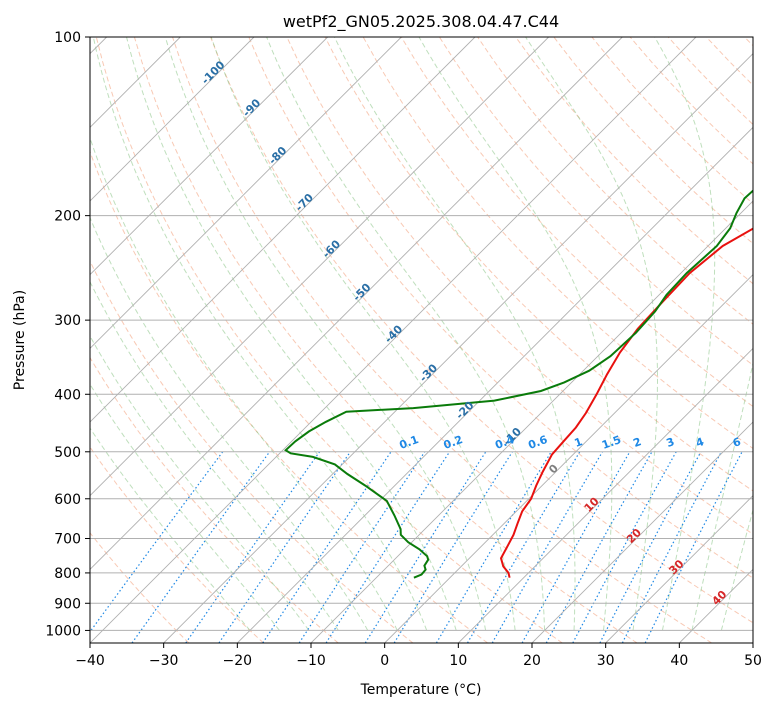 The height and width of the screenshot is (708, 775). What do you see at coordinates (311, 661) in the screenshot?
I see `x-tick-label: −10` at bounding box center [311, 661].